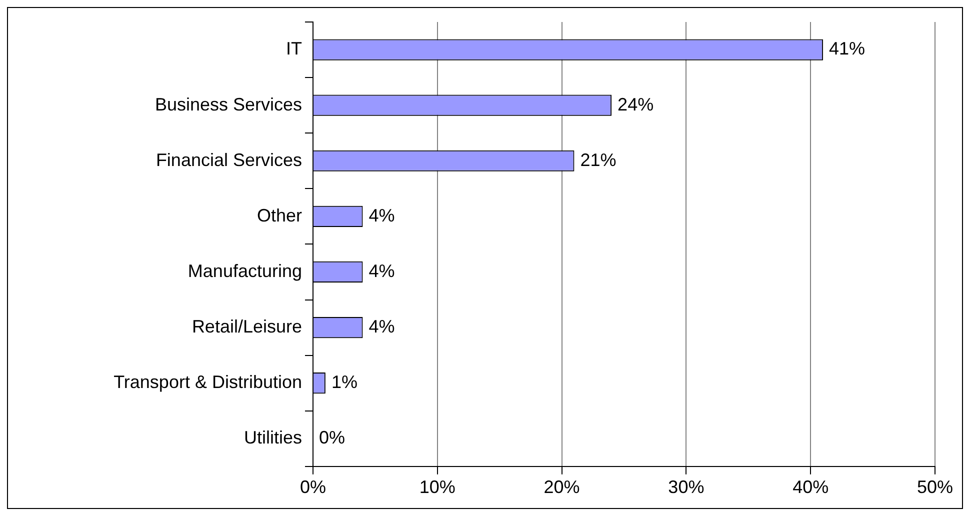 The image size is (970, 516). I want to click on y-tick-label: Transport & Distribution, so click(208, 382).